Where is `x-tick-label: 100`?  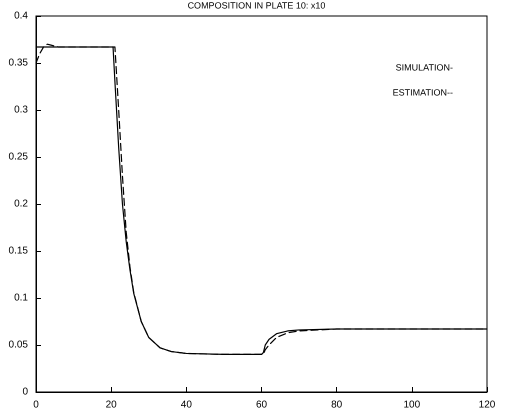
x-tick-label: 100 is located at coordinates (412, 405).